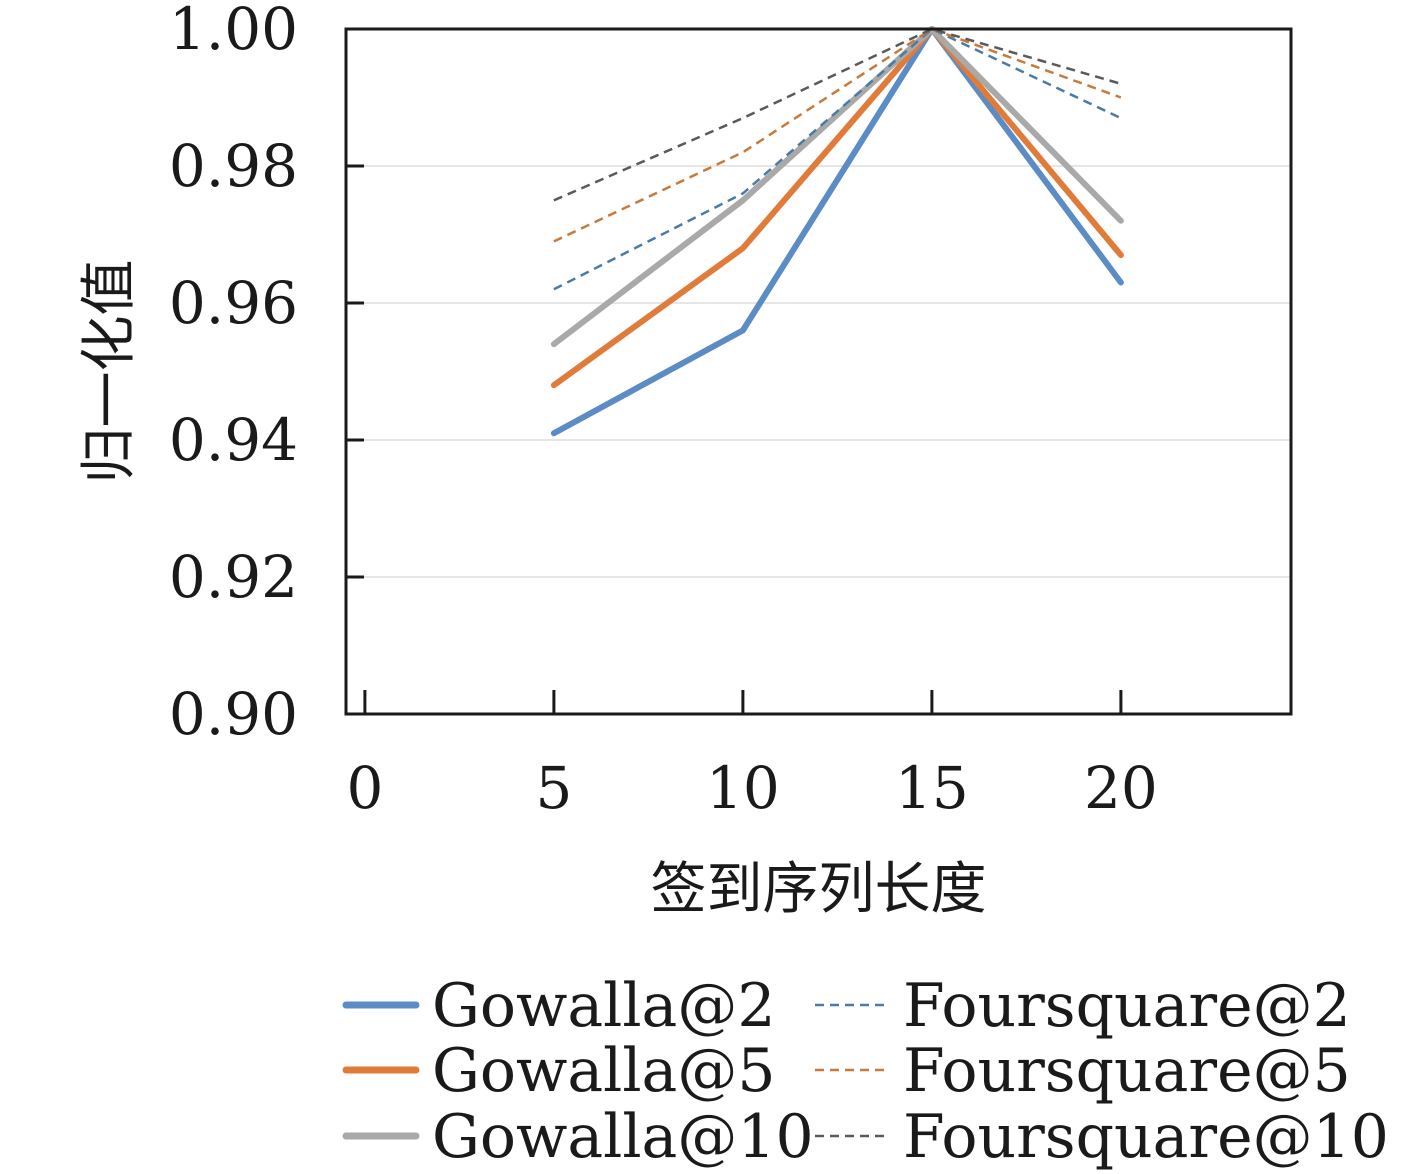 The height and width of the screenshot is (1174, 1417). I want to click on legend-label: Gowalla@2, so click(604, 1006).